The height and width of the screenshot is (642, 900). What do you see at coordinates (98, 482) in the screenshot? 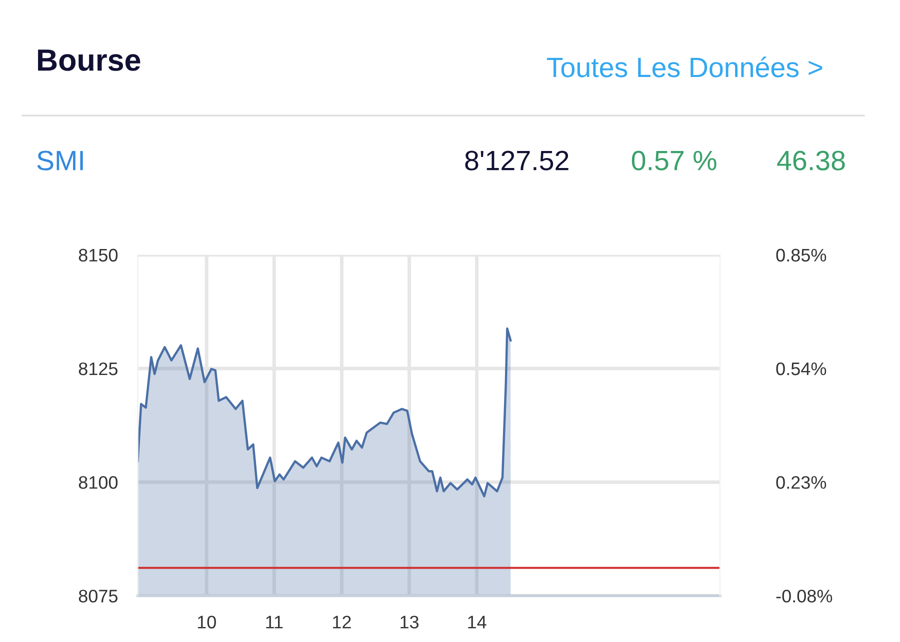
I see `y-tick-label: 8100` at bounding box center [98, 482].